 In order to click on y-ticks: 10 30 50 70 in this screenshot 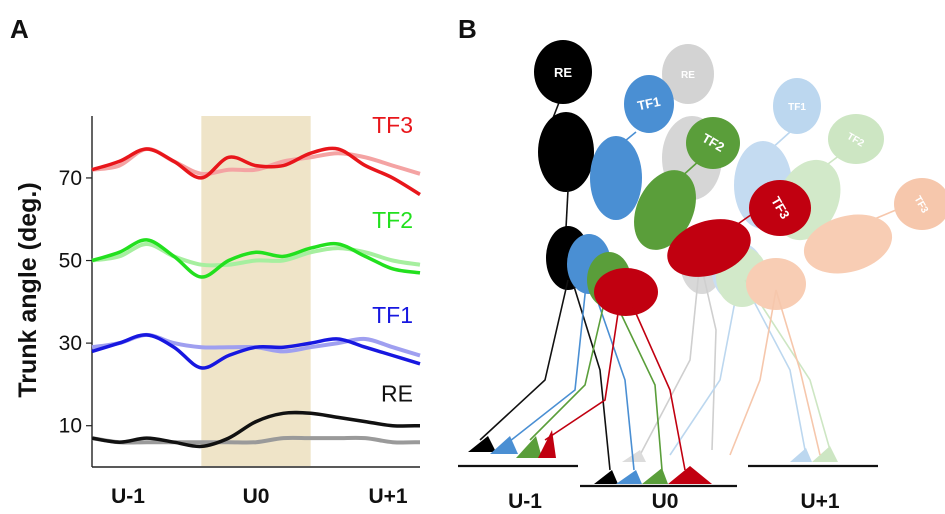, I will do `click(75, 302)`.